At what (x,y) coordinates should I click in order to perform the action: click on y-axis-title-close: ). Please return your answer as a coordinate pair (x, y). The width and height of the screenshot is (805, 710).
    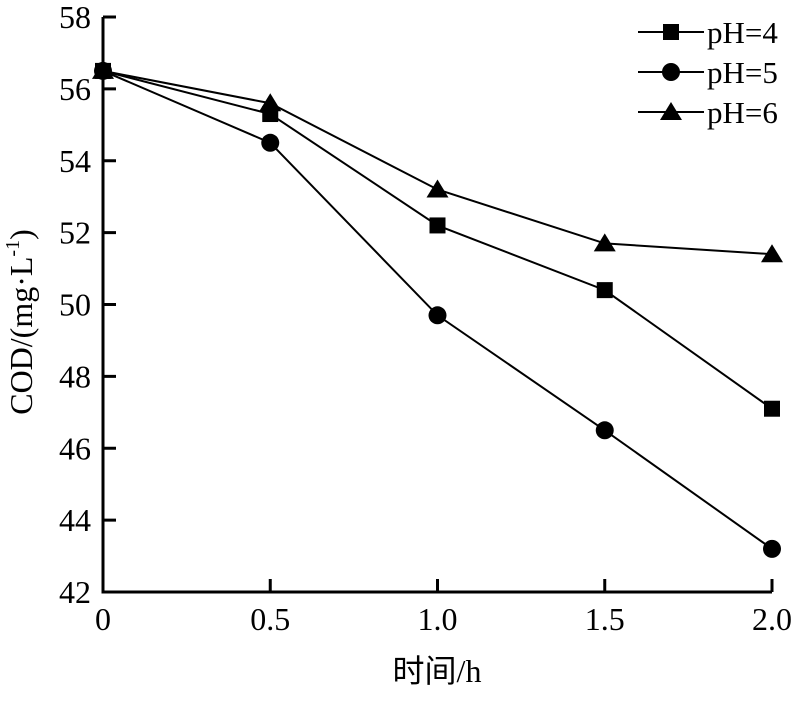
    Looking at the image, I should click on (21, 234).